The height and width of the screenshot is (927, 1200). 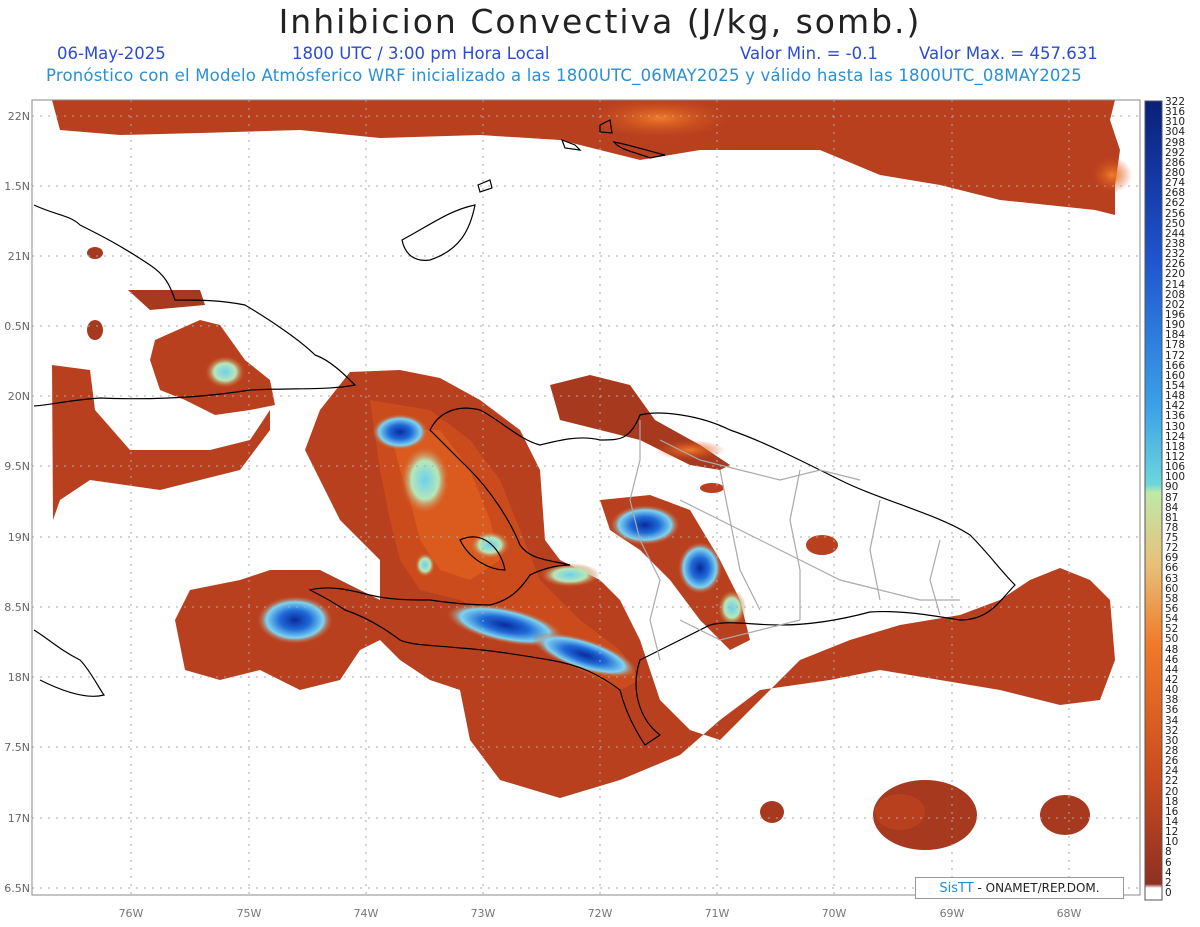 What do you see at coordinates (1175, 335) in the screenshot?
I see `colorbar-tick-label: 184` at bounding box center [1175, 335].